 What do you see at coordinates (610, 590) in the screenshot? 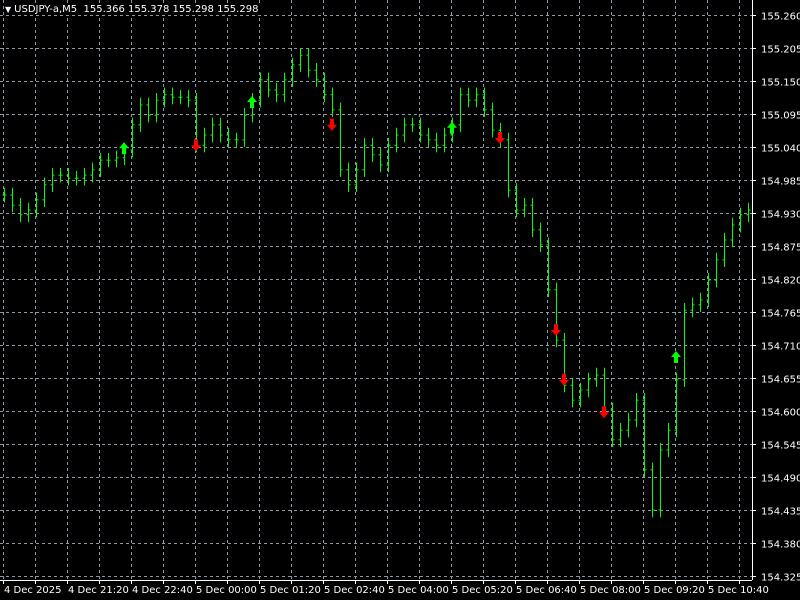
I see `time-tick-label: 5 Dec 08:00` at bounding box center [610, 590].